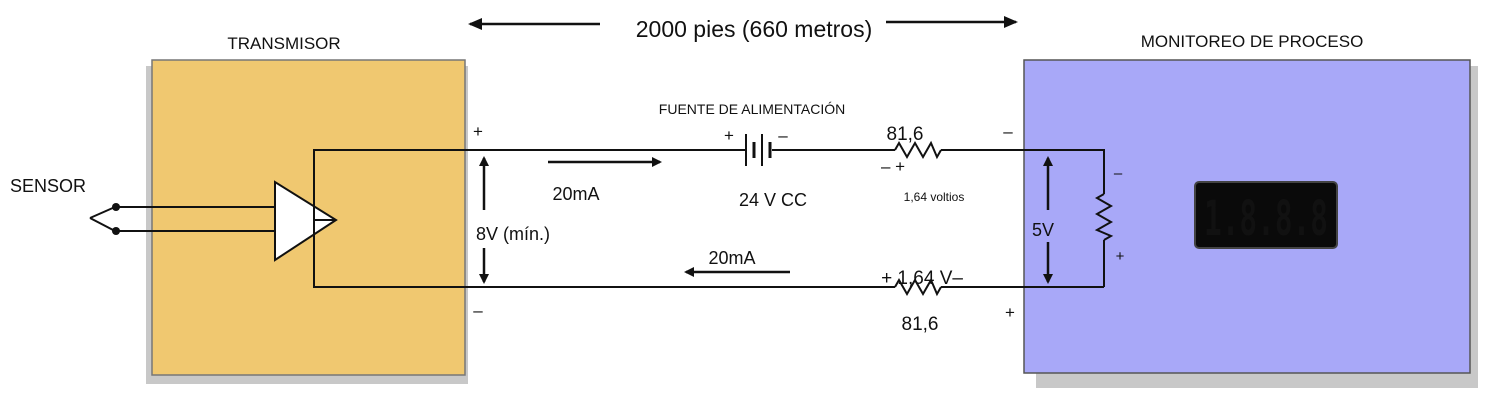 Image resolution: width=1508 pixels, height=404 pixels. What do you see at coordinates (1008, 131) in the screenshot?
I see `monitor-minus-label: –` at bounding box center [1008, 131].